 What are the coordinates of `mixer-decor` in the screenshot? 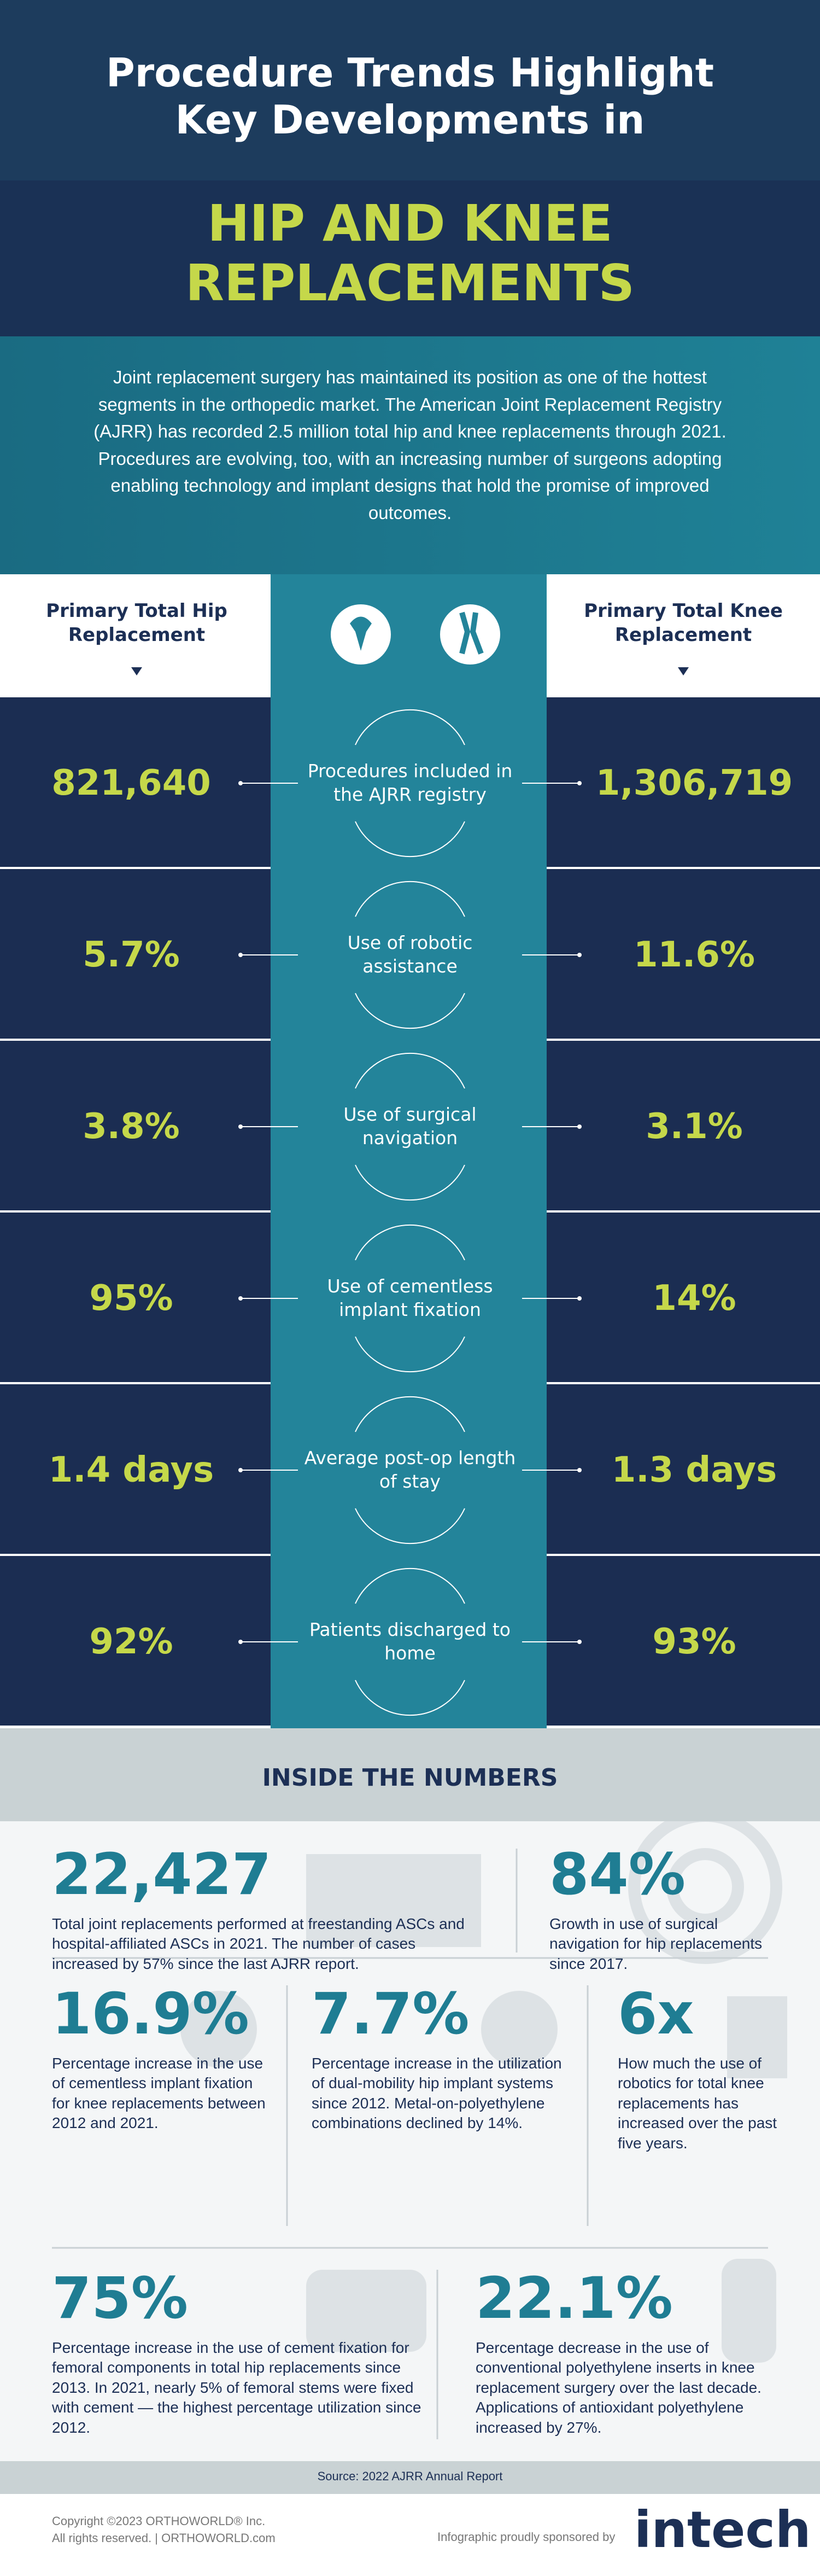 It's located at (366, 2311).